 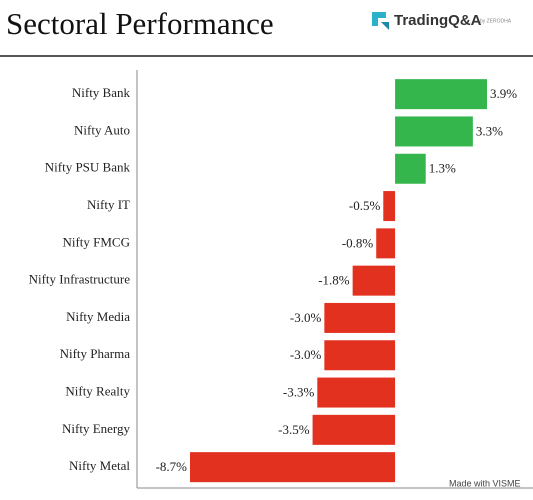 What do you see at coordinates (99, 465) in the screenshot?
I see `category-label: Nifty Metal` at bounding box center [99, 465].